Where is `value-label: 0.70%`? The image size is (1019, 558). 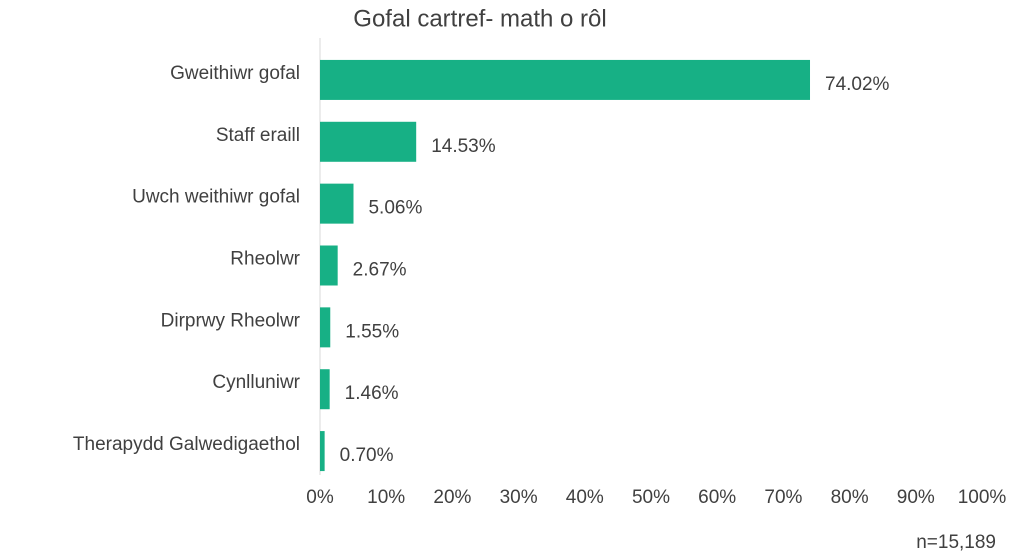 value-label: 0.70% is located at coordinates (367, 455).